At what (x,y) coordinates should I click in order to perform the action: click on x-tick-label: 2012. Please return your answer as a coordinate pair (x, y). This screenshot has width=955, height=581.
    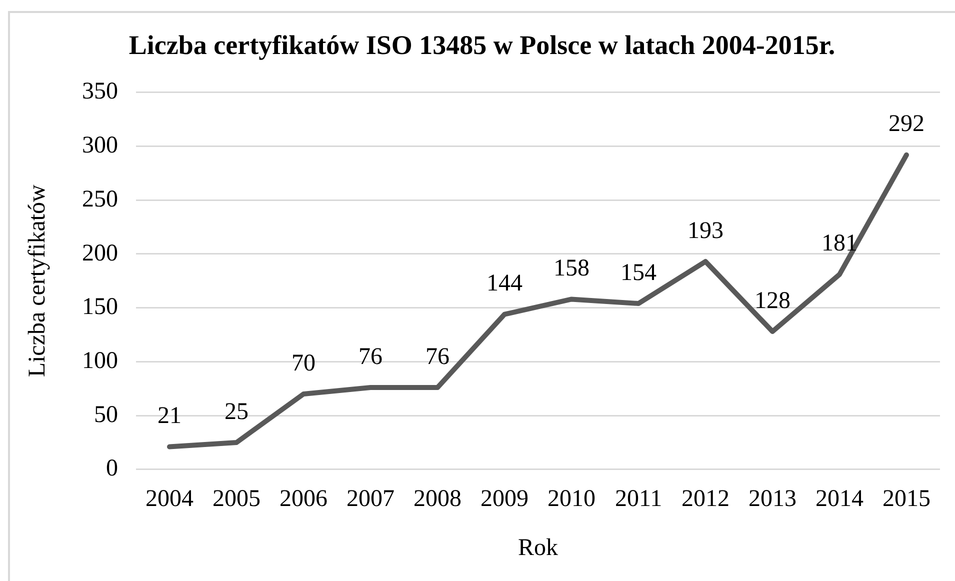
    Looking at the image, I should click on (706, 499).